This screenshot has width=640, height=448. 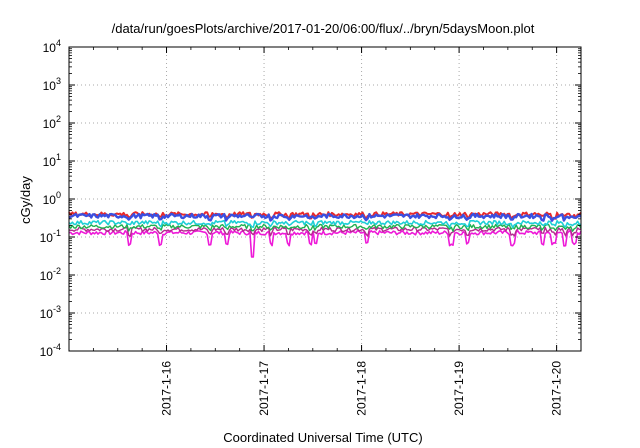 I want to click on y-tick-exponent: -1, so click(x=57, y=233).